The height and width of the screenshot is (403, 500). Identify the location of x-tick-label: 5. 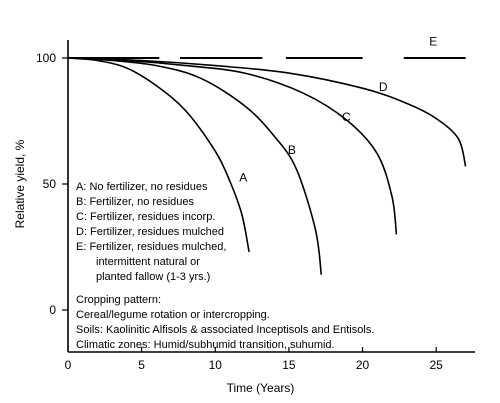
(141, 365).